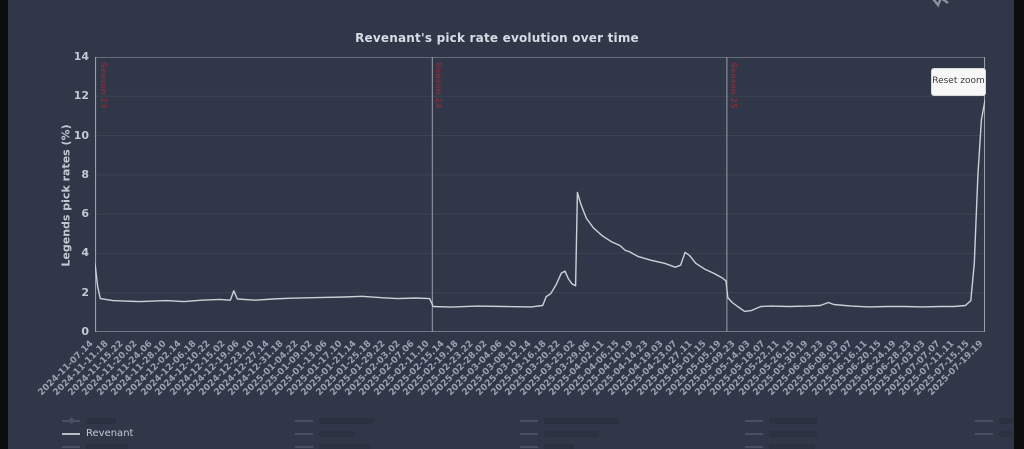 The image size is (1024, 449). Describe the element at coordinates (81, 56) in the screenshot. I see `y-tick-label: 14` at that location.